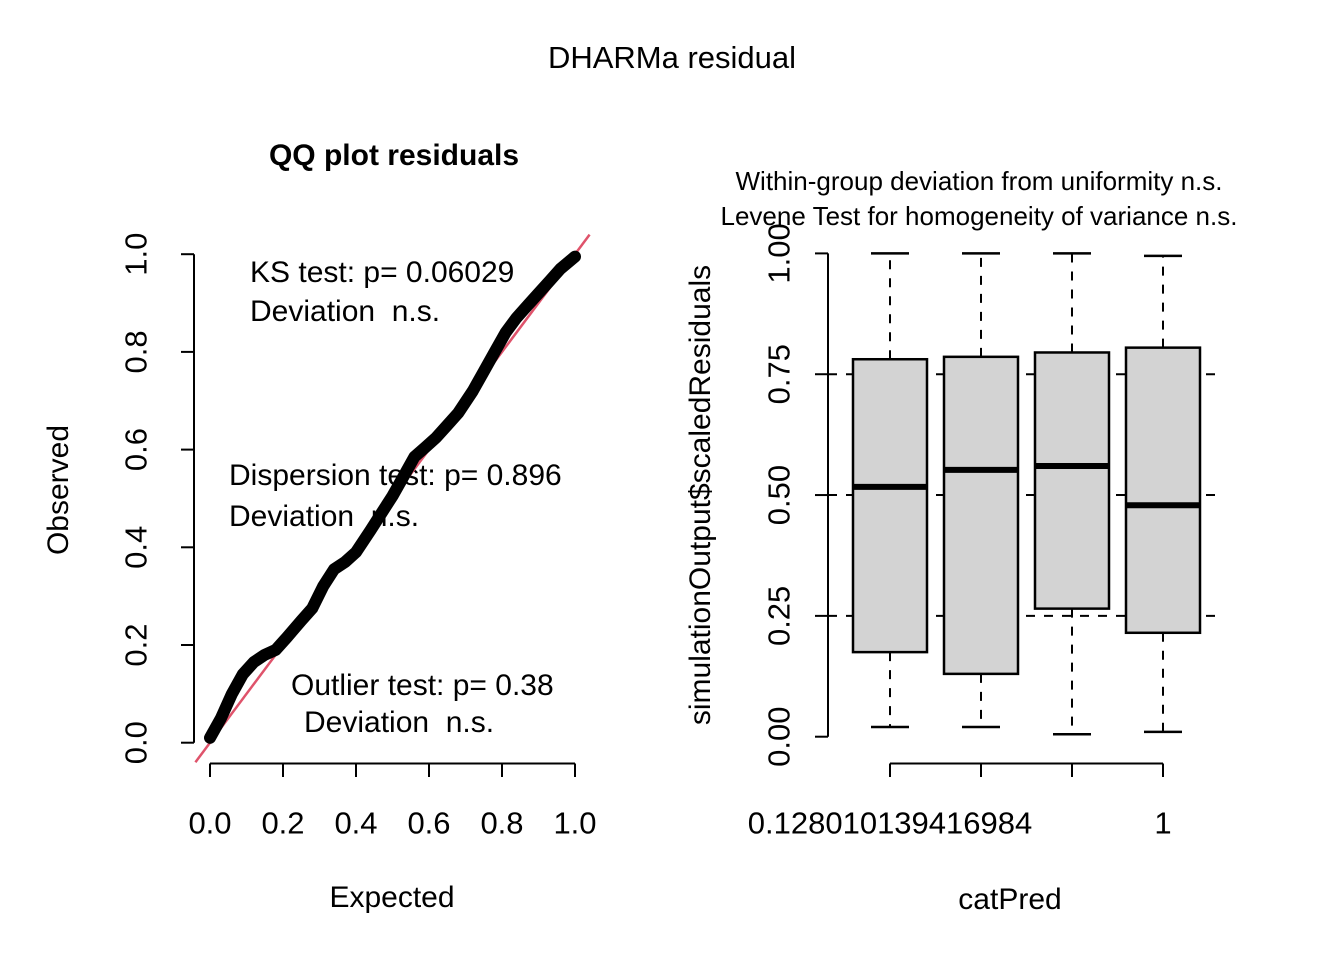 The image size is (1344, 960). What do you see at coordinates (282, 823) in the screenshot?
I see `qq-x-tick-label: 0.2` at bounding box center [282, 823].